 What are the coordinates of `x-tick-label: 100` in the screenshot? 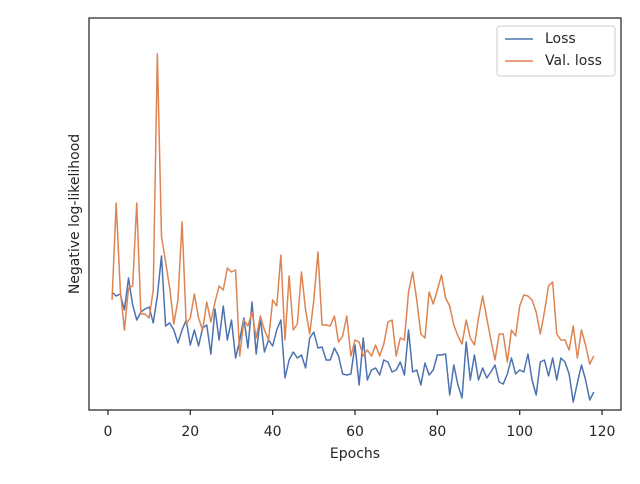 It's located at (519, 432).